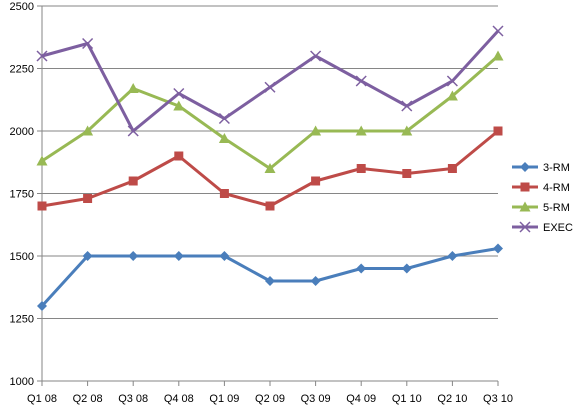 The image size is (581, 411). What do you see at coordinates (542, 198) in the screenshot?
I see `legend: 3-RM 4-RM 5-RM EXEC` at bounding box center [542, 198].